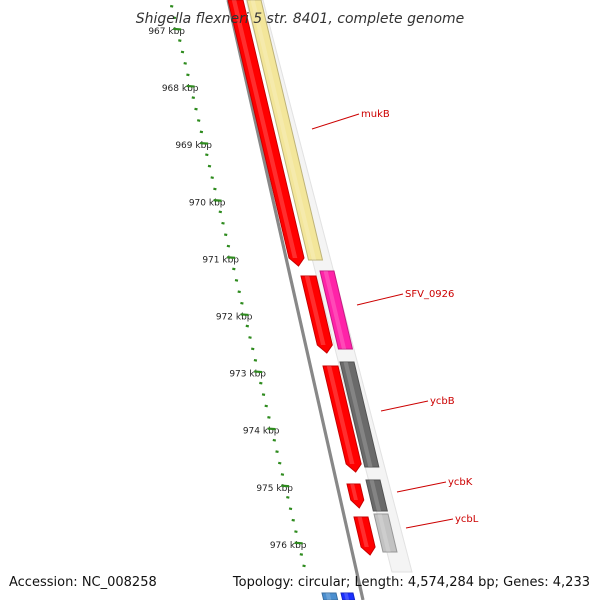 The height and width of the screenshot is (600, 600). What do you see at coordinates (376, 495) in the screenshot?
I see `cog-ycbK` at bounding box center [376, 495].